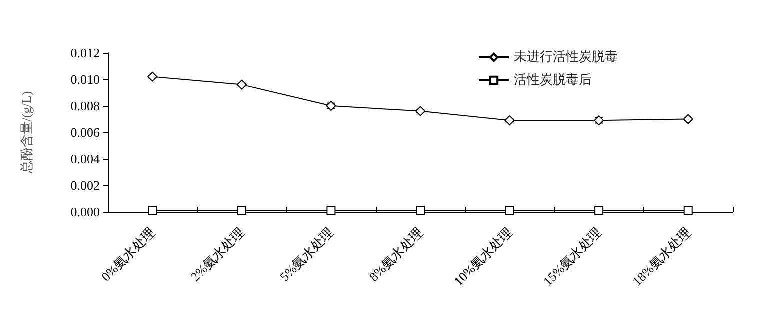  I want to click on x-tick-label: 18%氨水处理, so click(661, 256).